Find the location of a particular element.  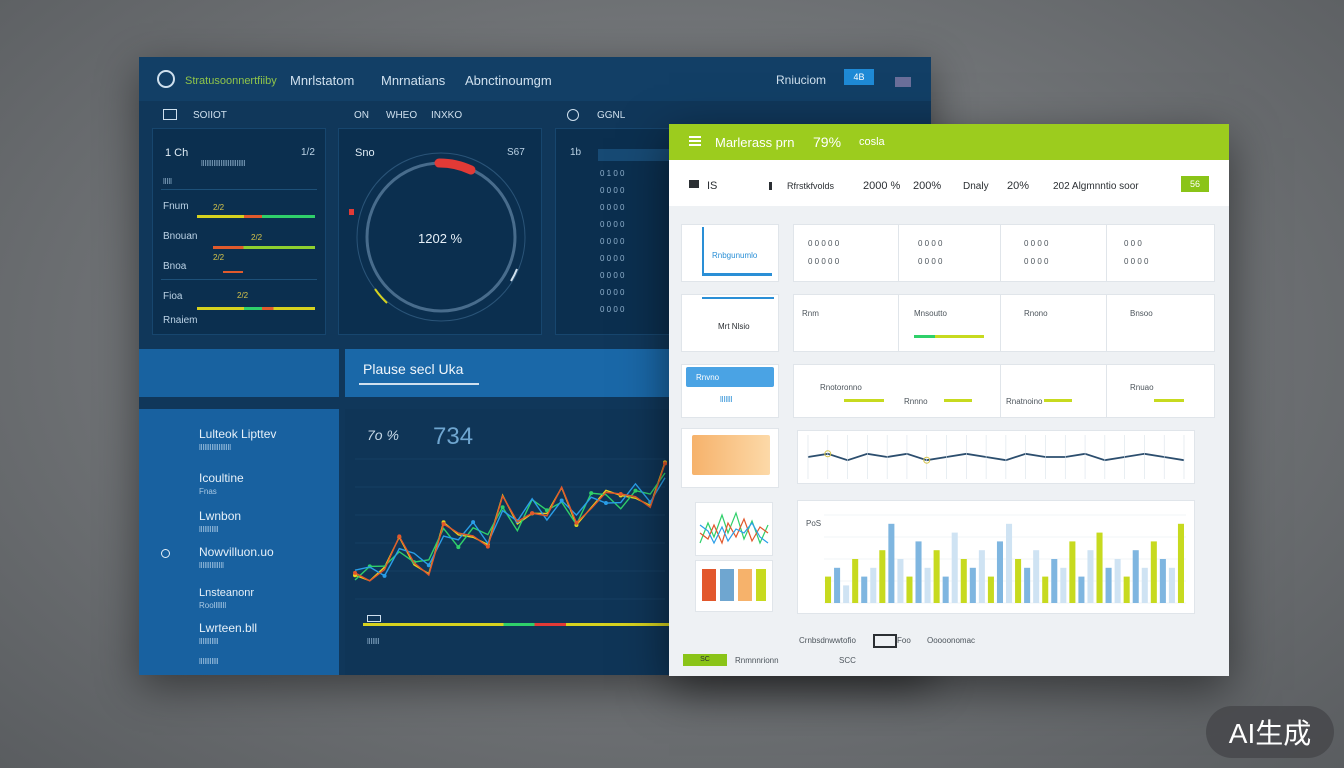

side-list-sub: Roolllllll is located at coordinates (213, 605).